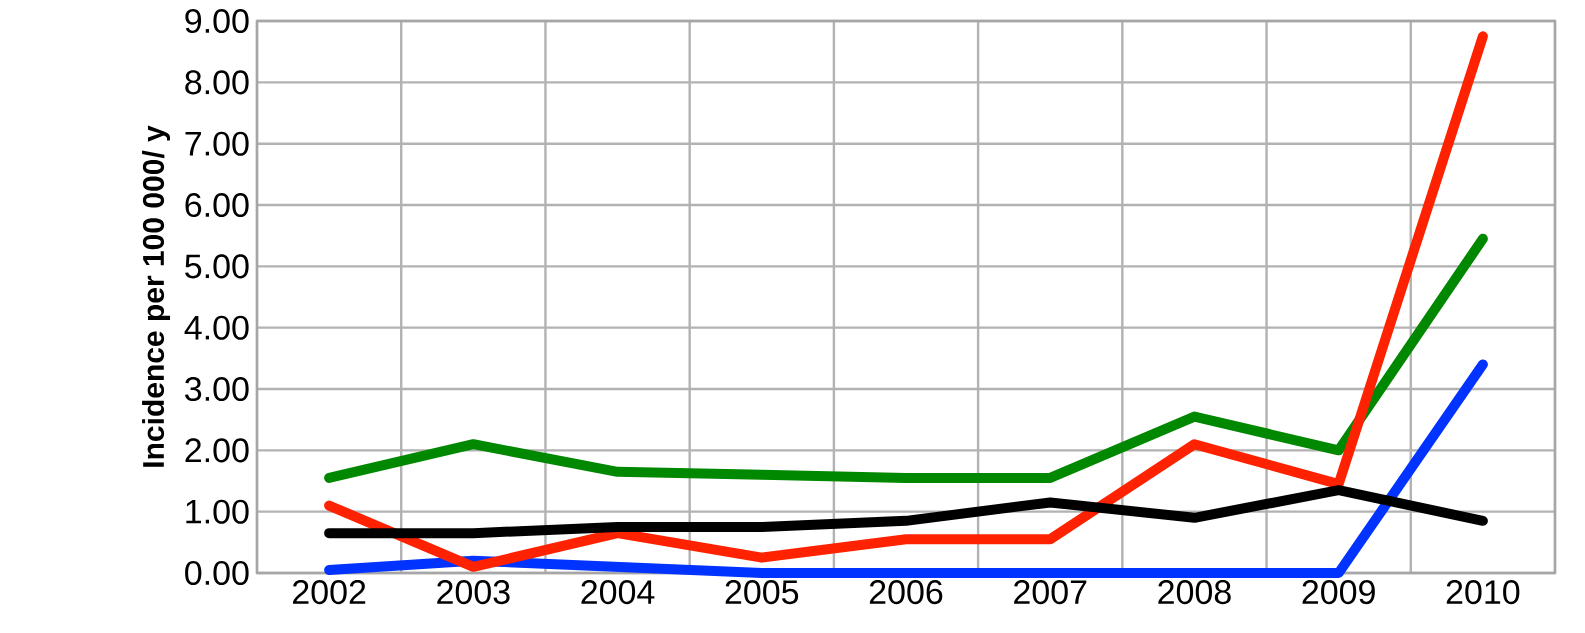 The height and width of the screenshot is (633, 1585). I want to click on x-tick-label: 2008, so click(1194, 592).